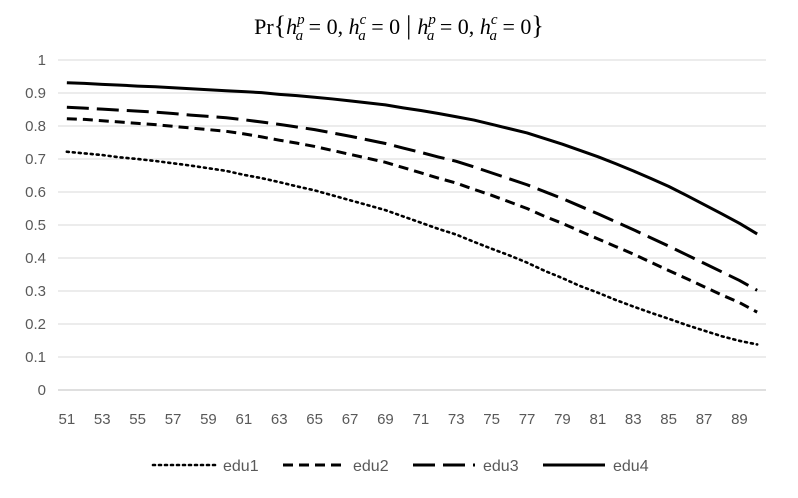 The image size is (798, 498). Describe the element at coordinates (35, 357) in the screenshot. I see `y-tick-label: 0.1` at that location.